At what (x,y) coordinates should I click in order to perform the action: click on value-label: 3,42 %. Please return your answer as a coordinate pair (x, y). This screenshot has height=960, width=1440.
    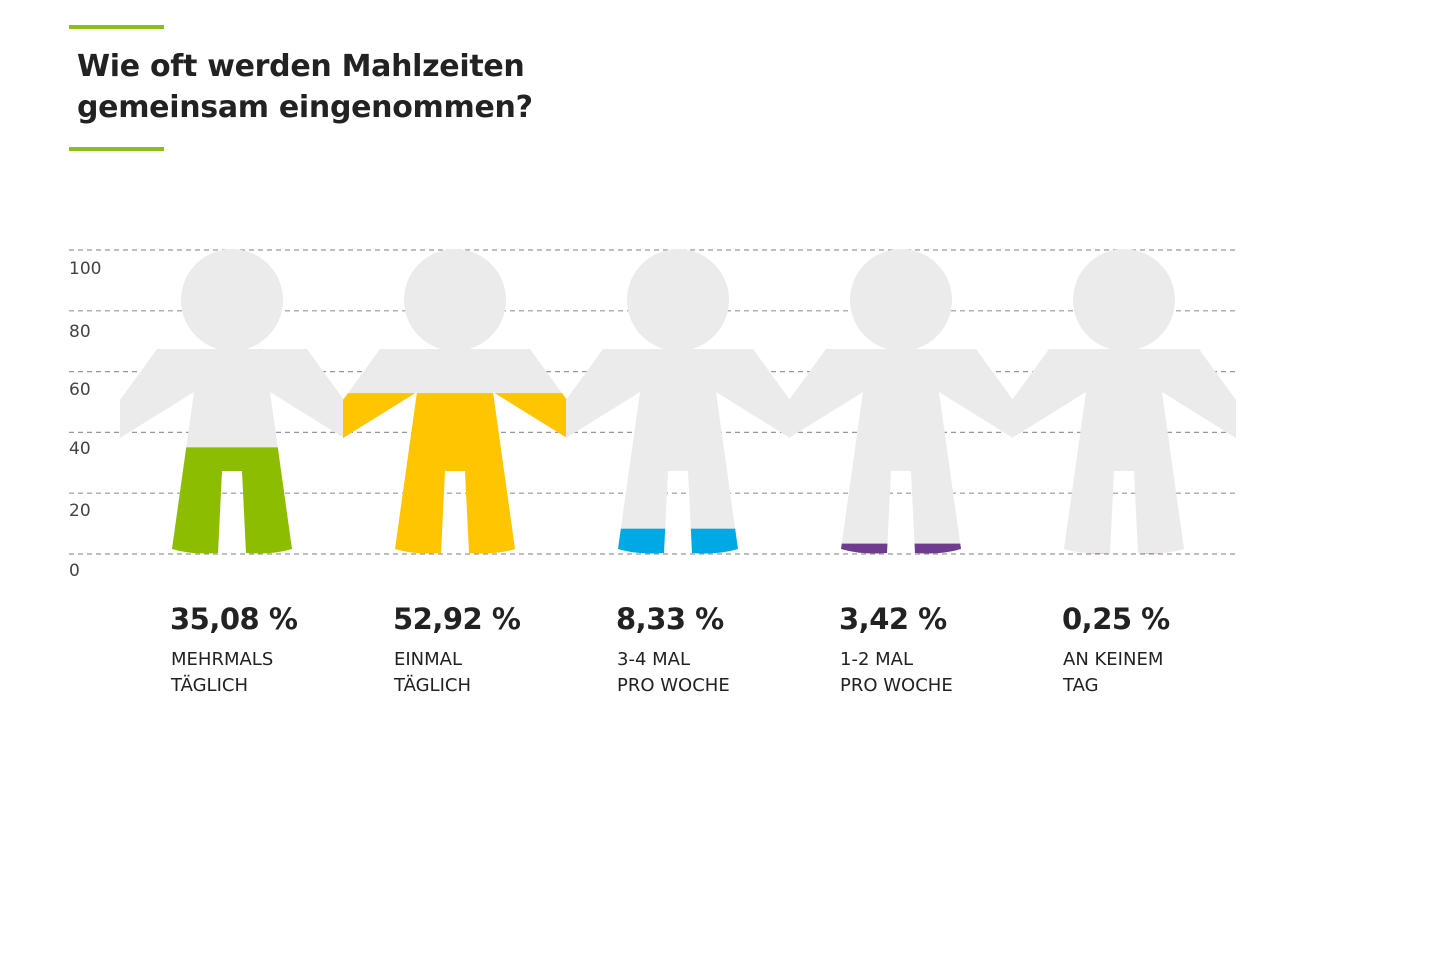
    Looking at the image, I should click on (893, 619).